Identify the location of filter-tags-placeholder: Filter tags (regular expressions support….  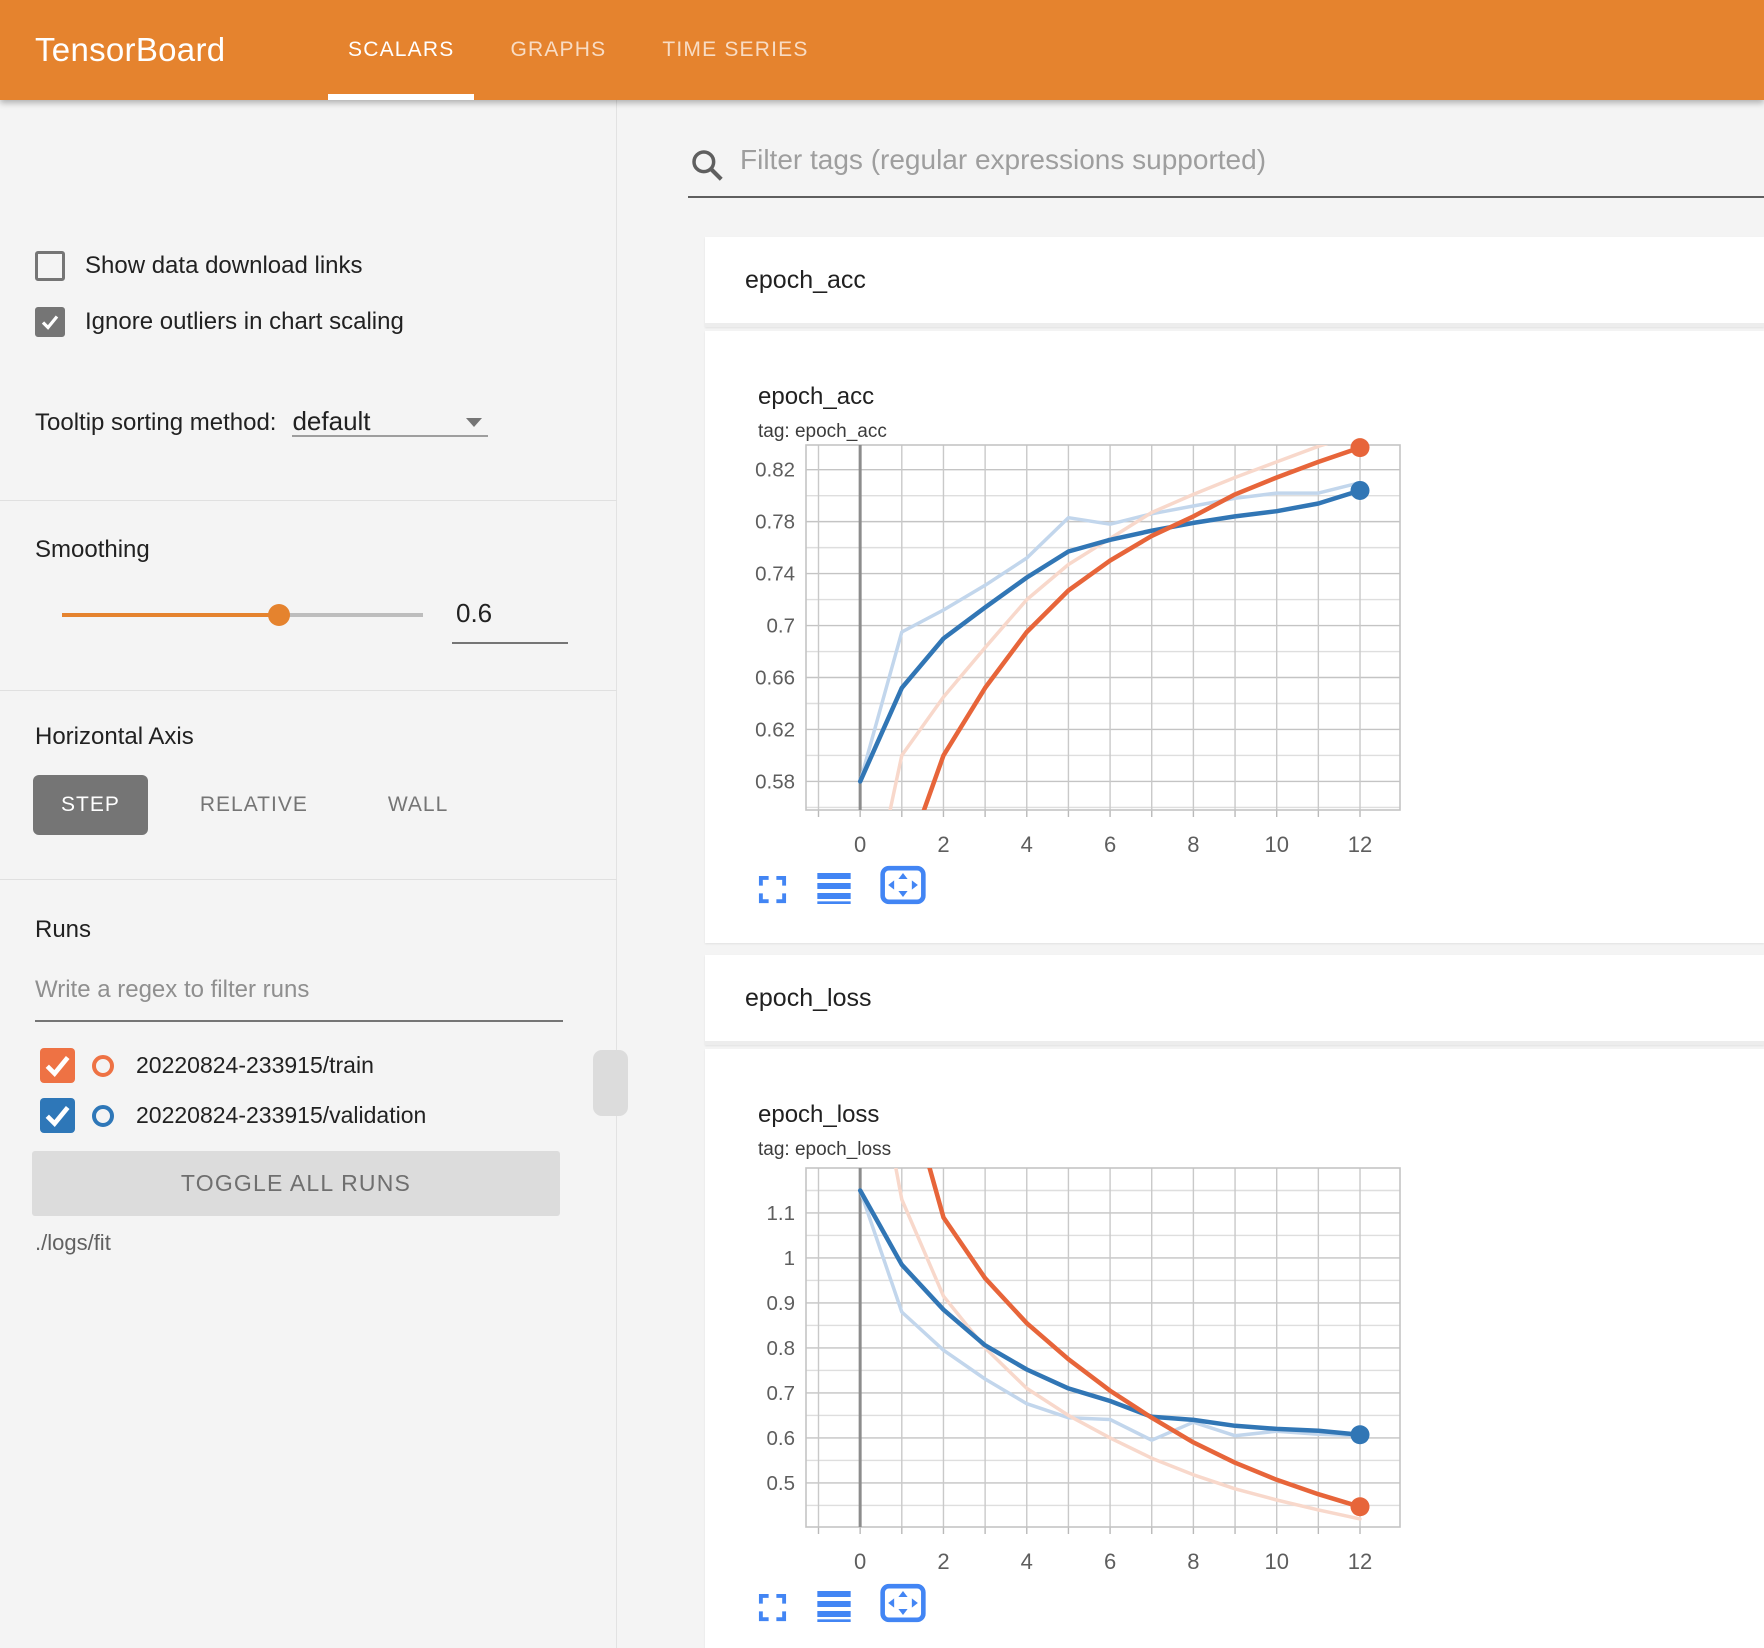
(1003, 159).